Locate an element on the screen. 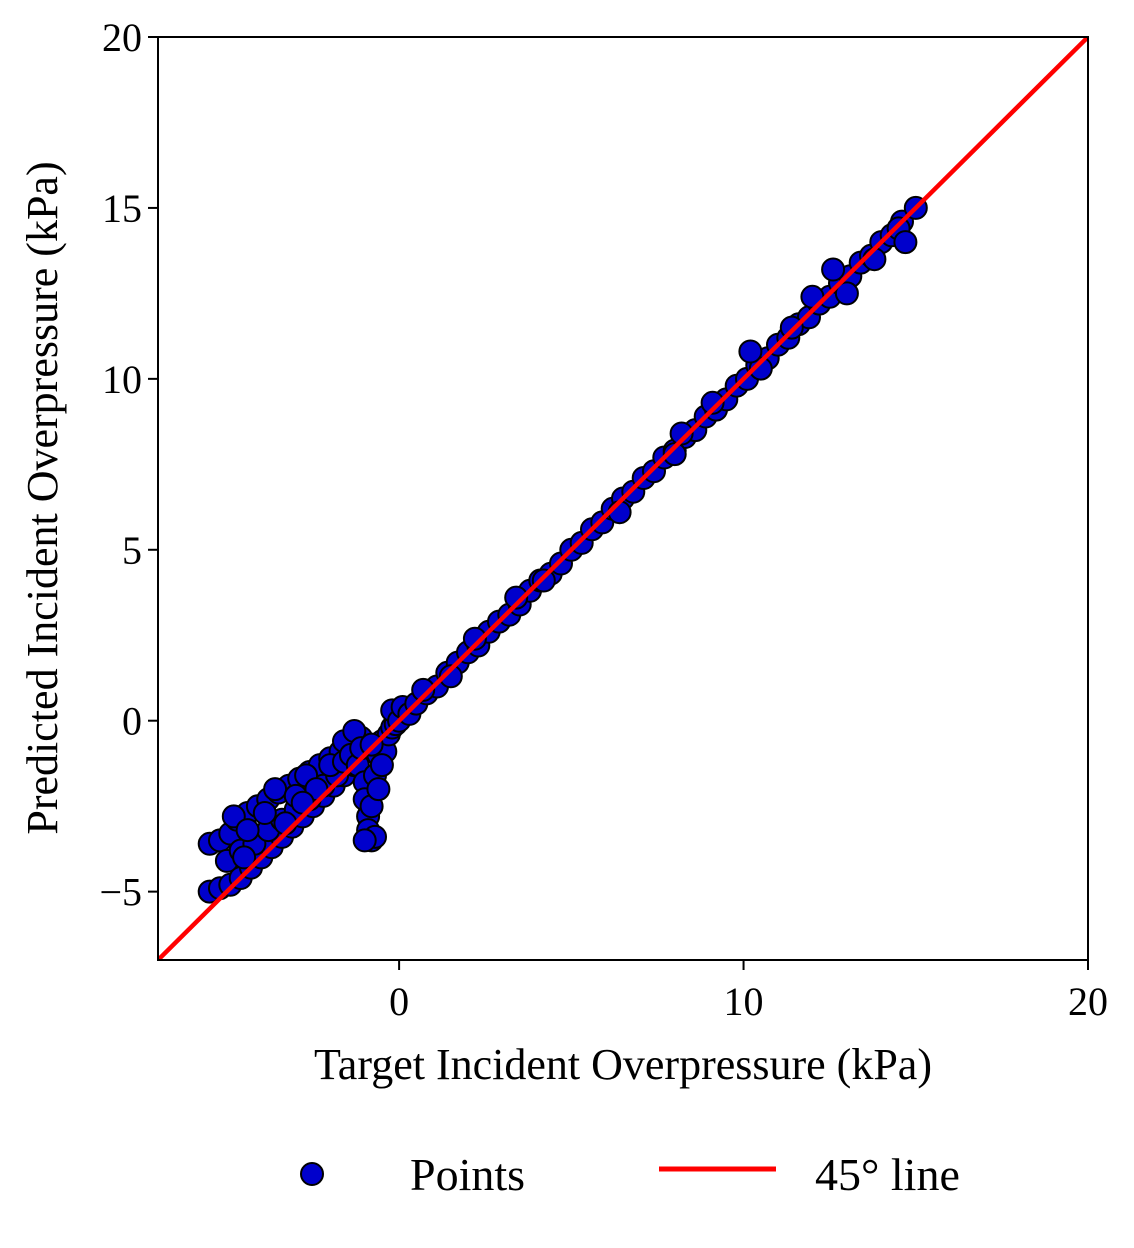 The image size is (1134, 1248). legend: Points 45° line is located at coordinates (630, 1174).